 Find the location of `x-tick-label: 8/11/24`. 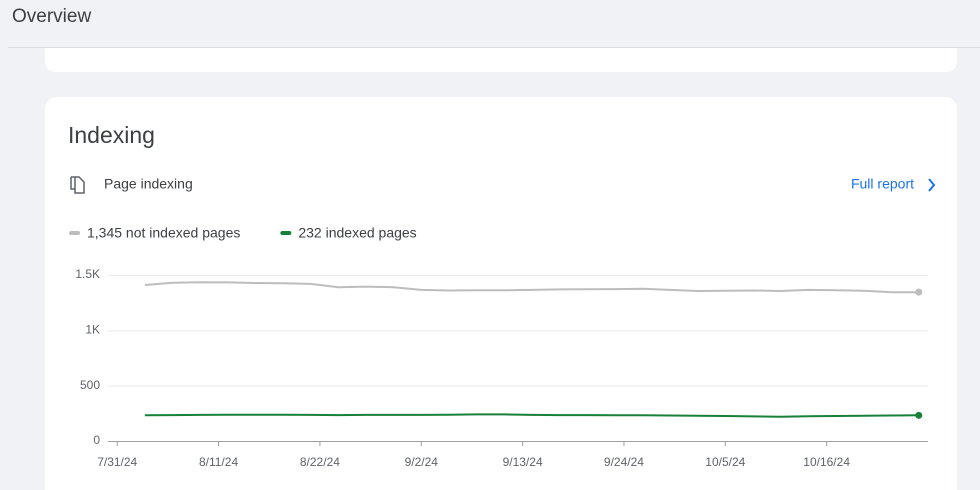

x-tick-label: 8/11/24 is located at coordinates (218, 462).